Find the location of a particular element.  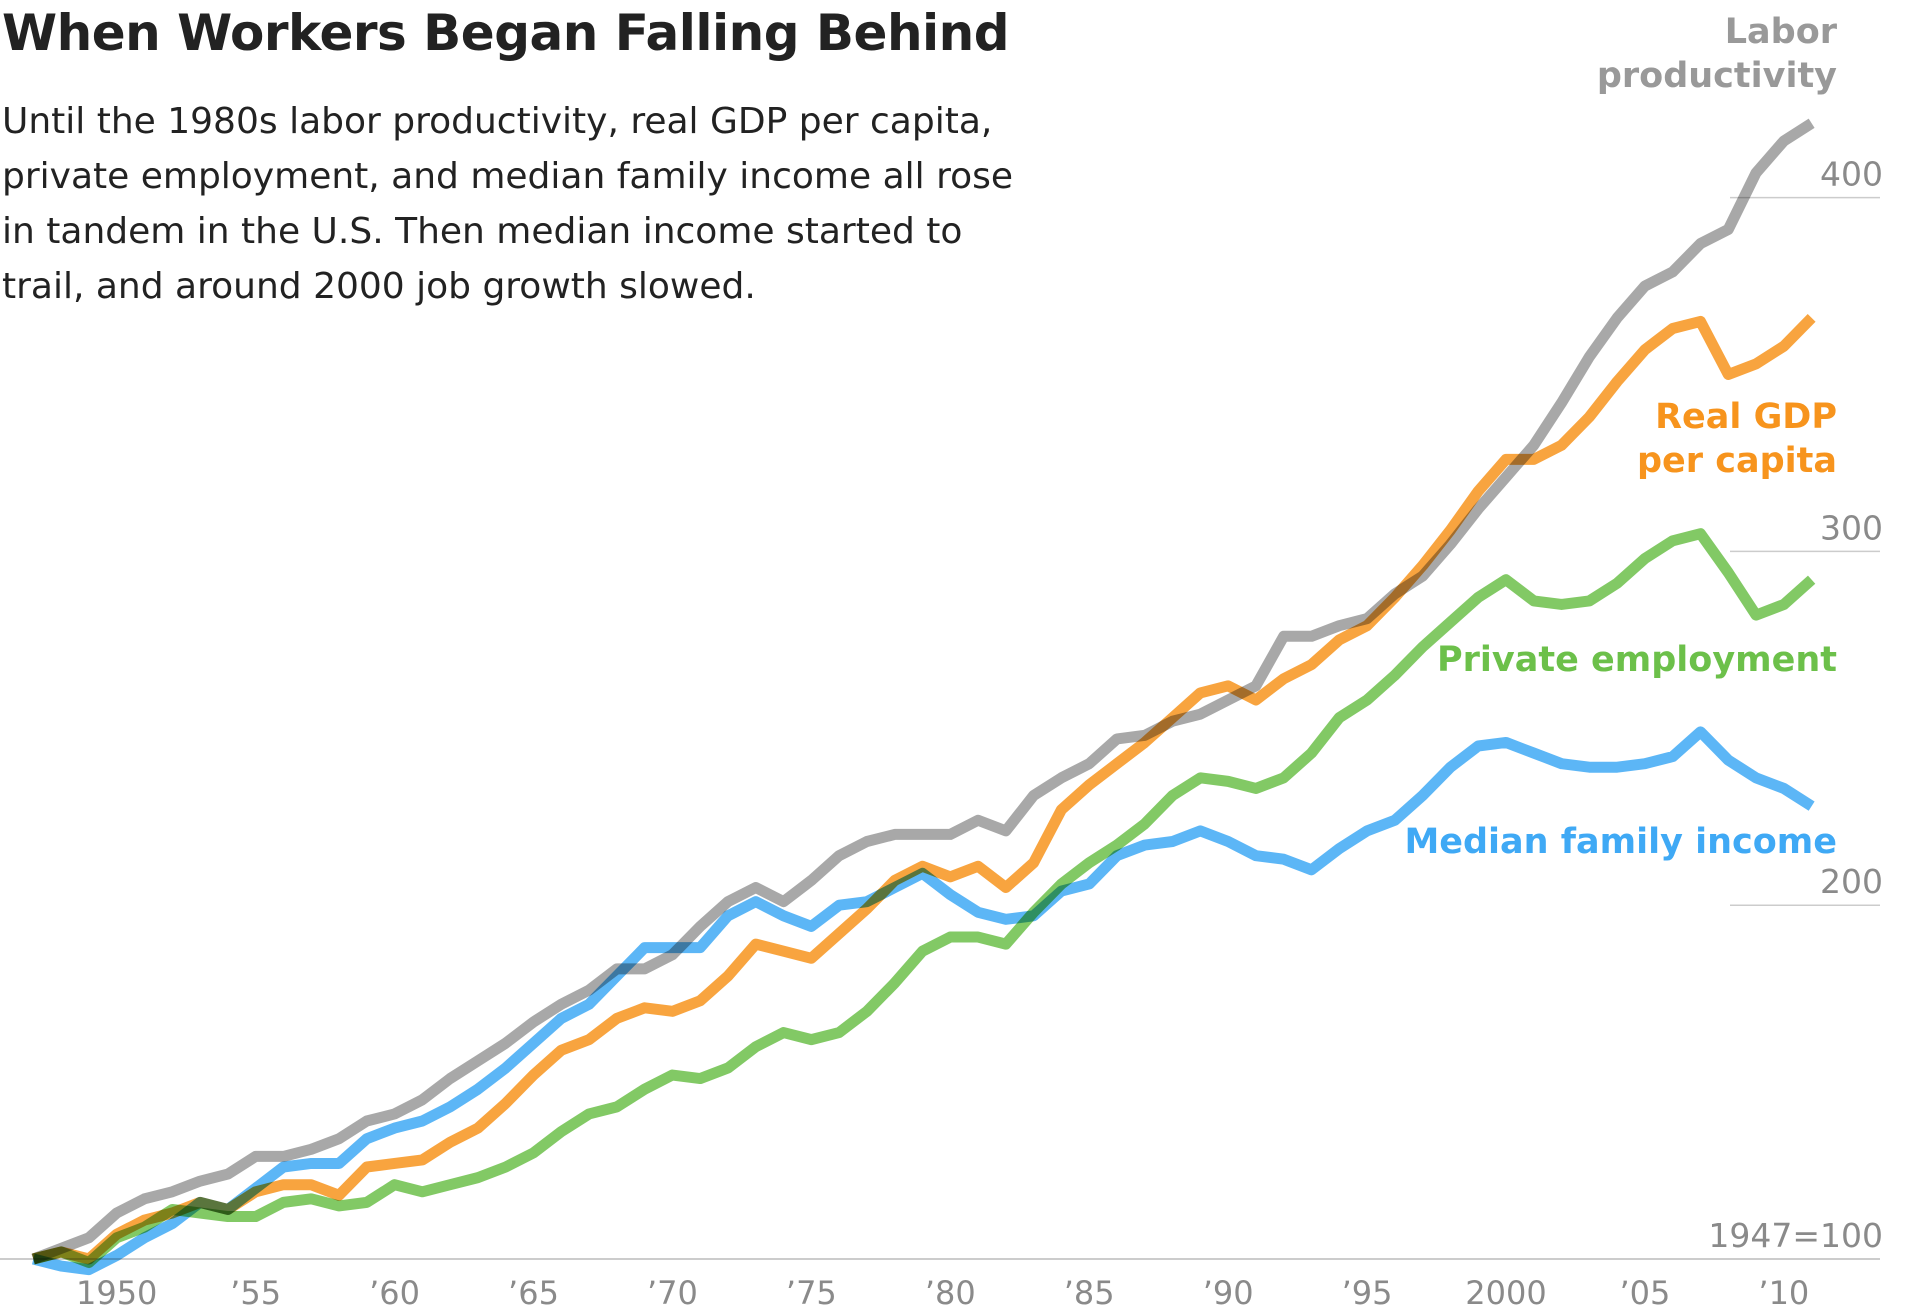

series-label: Private employment is located at coordinates (1637, 660).